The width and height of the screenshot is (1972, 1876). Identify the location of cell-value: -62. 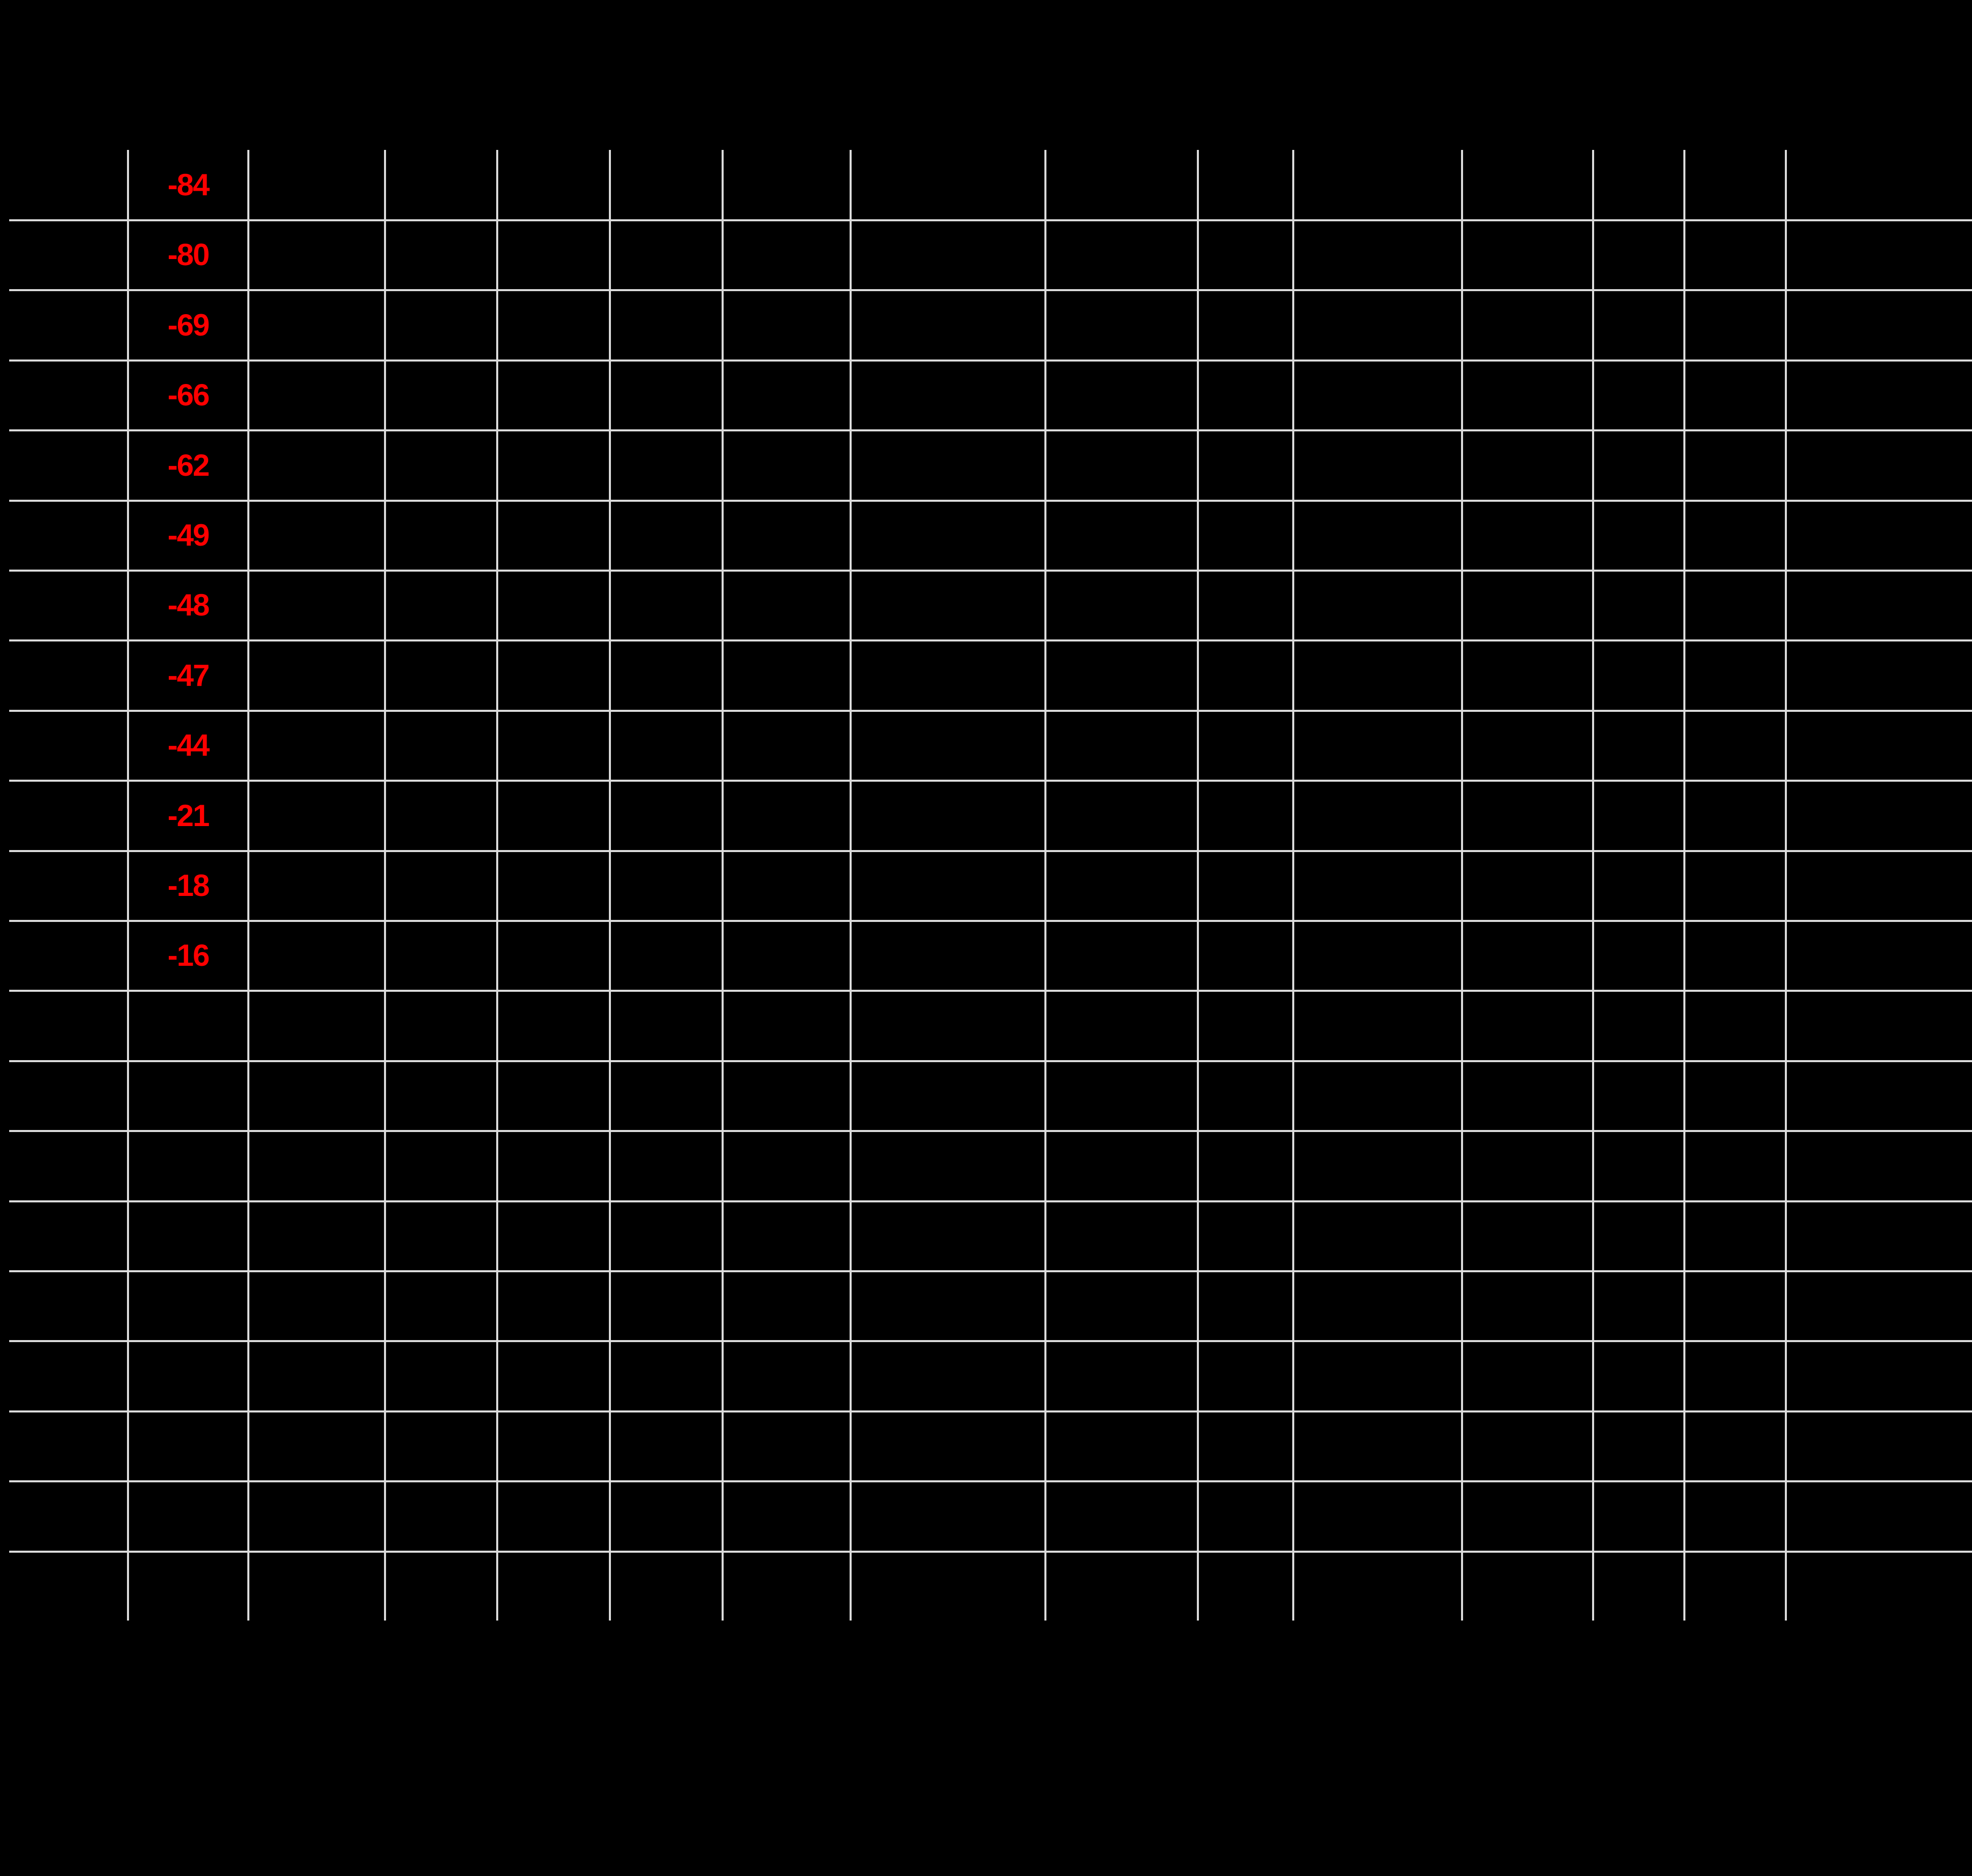
(189, 465).